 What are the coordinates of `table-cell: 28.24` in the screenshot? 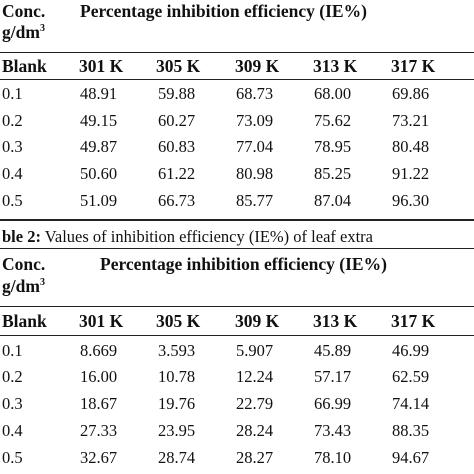 It's located at (255, 430).